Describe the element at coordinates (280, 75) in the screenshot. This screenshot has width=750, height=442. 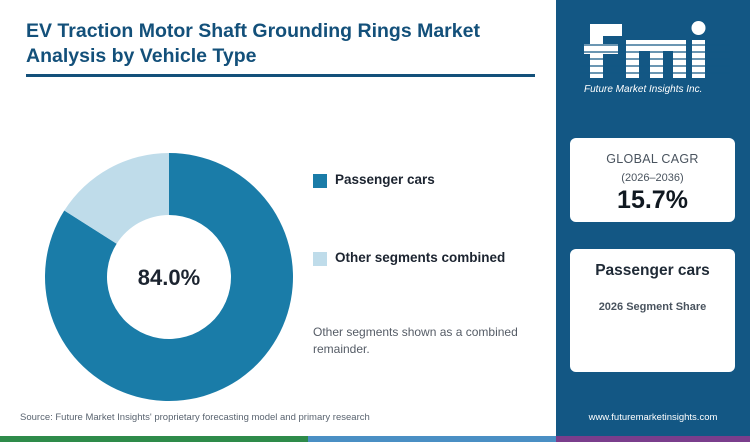
I see `title-underline` at that location.